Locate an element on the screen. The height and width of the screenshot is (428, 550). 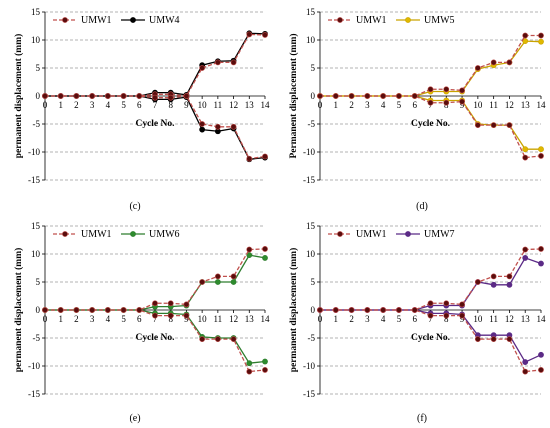
legend-label-umw5: UMW5 is located at coordinates (439, 20).